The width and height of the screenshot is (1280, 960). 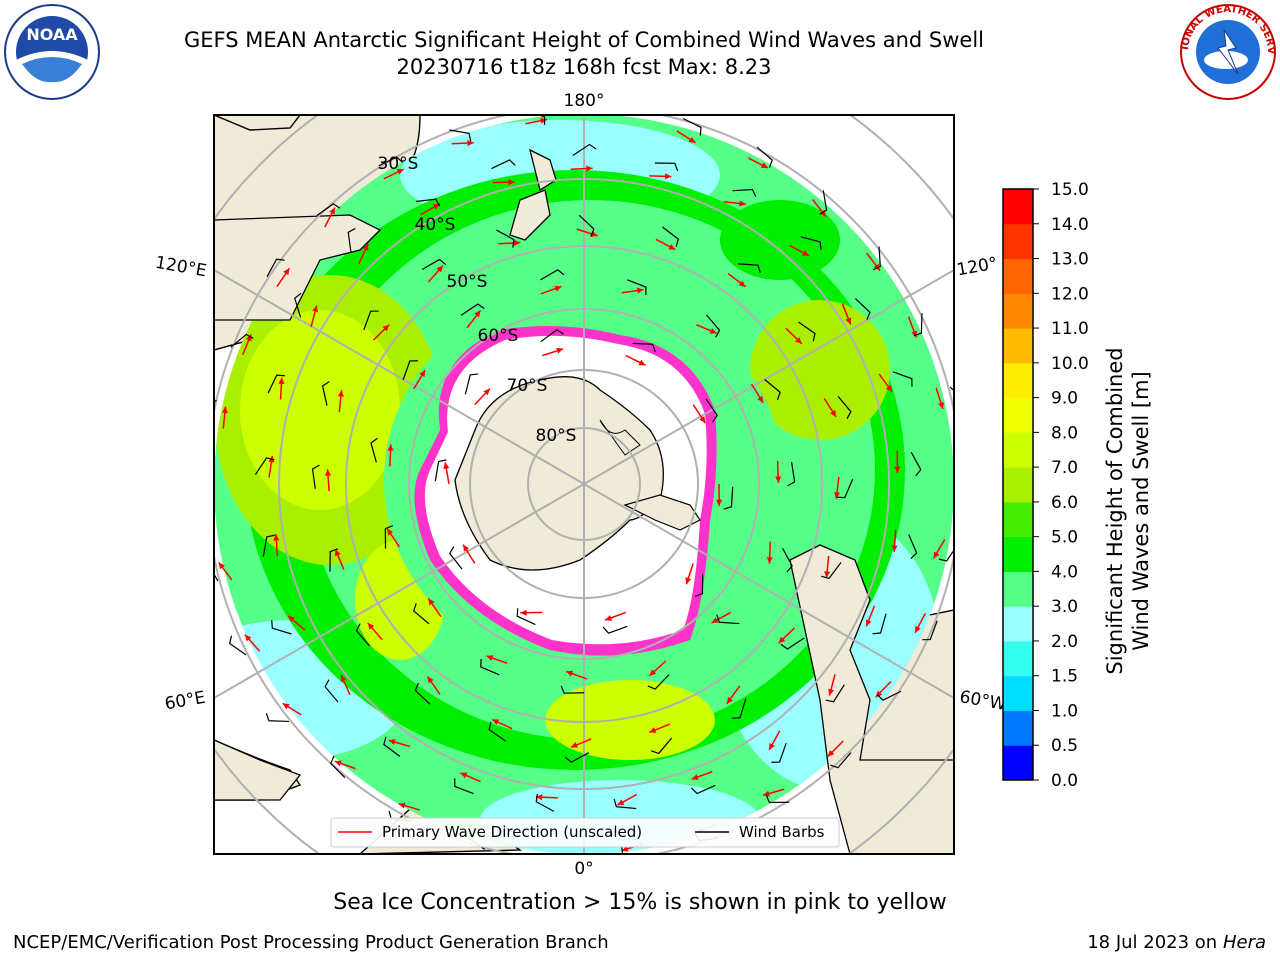 I want to click on colorbar-tick-label: 0.0, so click(x=1064, y=781).